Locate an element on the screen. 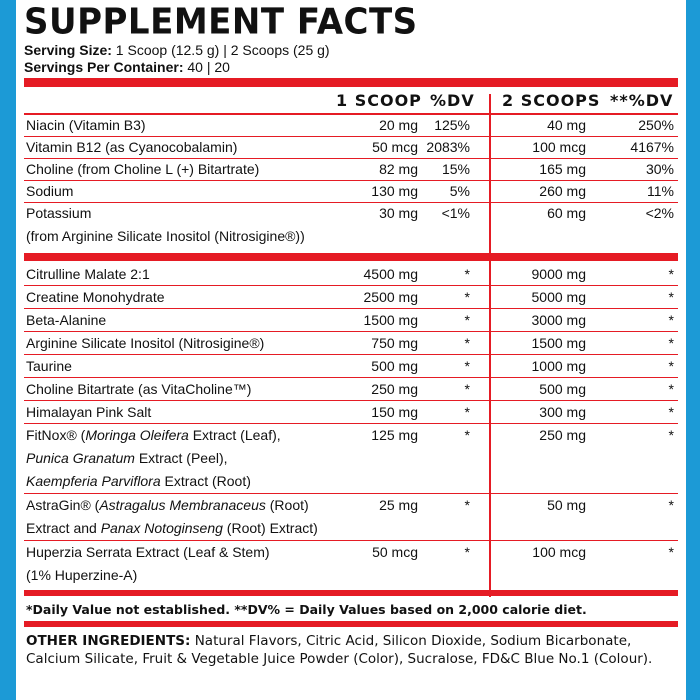 Image resolution: width=700 pixels, height=700 pixels. header-two-scoops: 2 SCOOPS is located at coordinates (551, 100).